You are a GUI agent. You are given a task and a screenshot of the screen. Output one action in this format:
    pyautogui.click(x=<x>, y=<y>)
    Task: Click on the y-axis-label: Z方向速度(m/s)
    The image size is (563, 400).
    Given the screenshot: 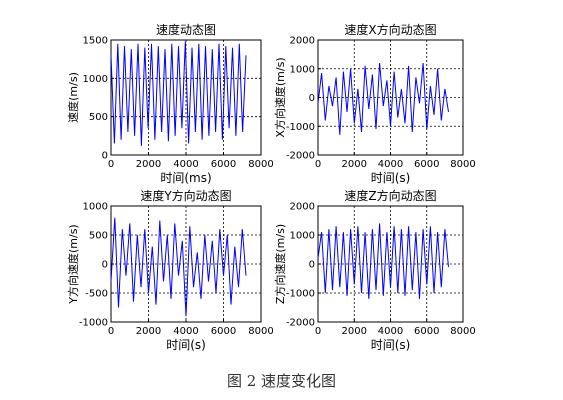 What is the action you would take?
    pyautogui.click(x=280, y=264)
    